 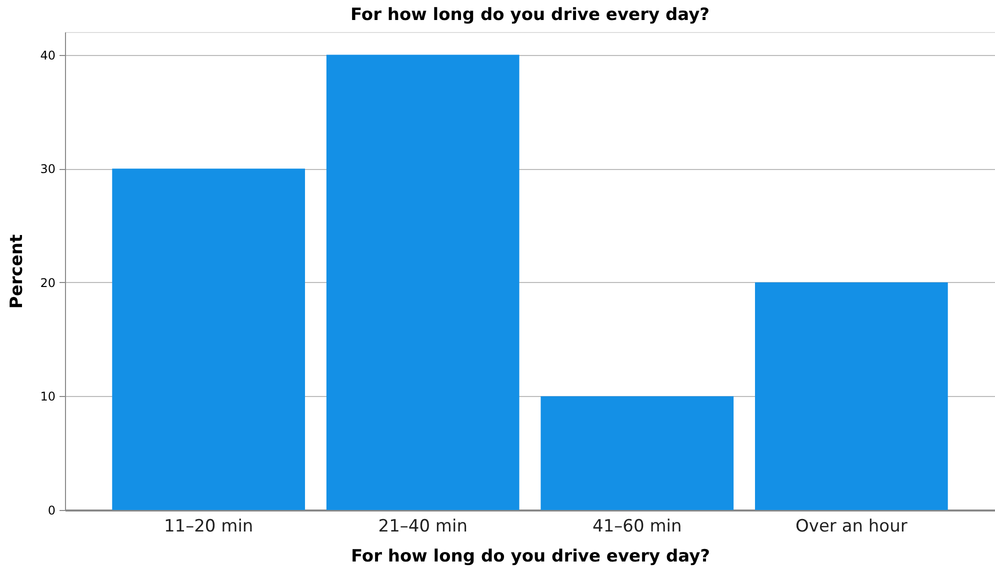 I want to click on x-tick-label: 21–40 min, so click(x=423, y=526).